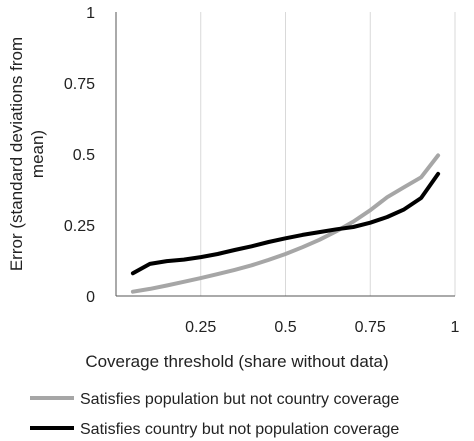  Describe the element at coordinates (236, 361) in the screenshot. I see `x-axis-title: Coverage threshold (share without data)` at that location.